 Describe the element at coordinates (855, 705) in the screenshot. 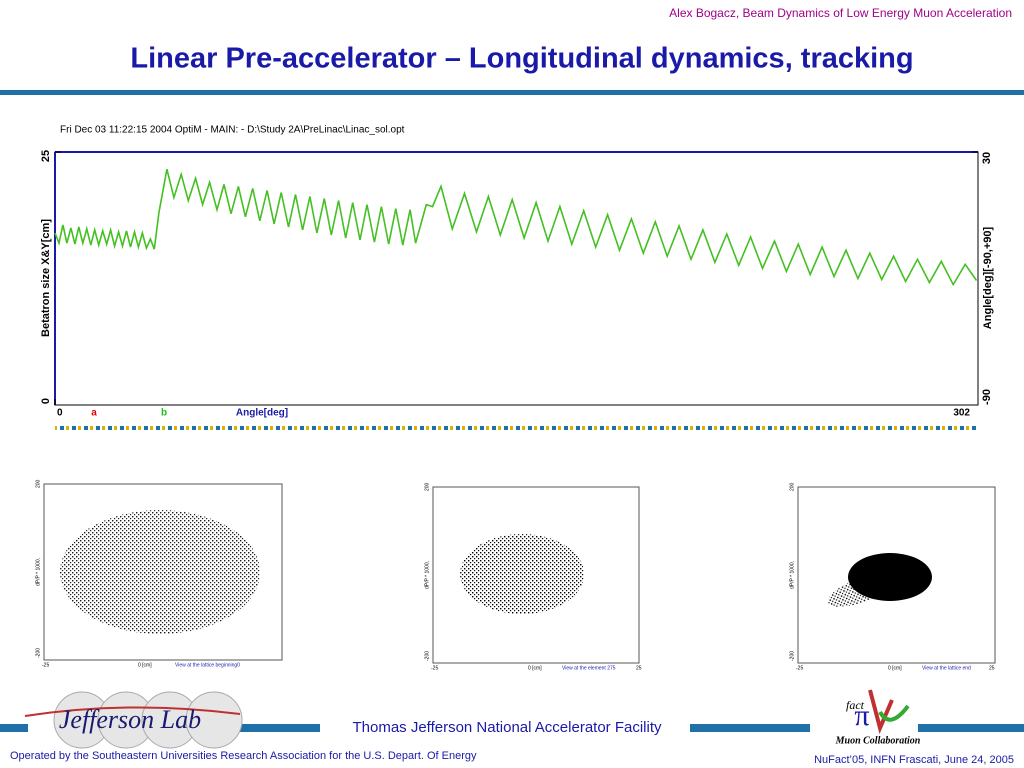

I see `logo-fact: fact` at that location.